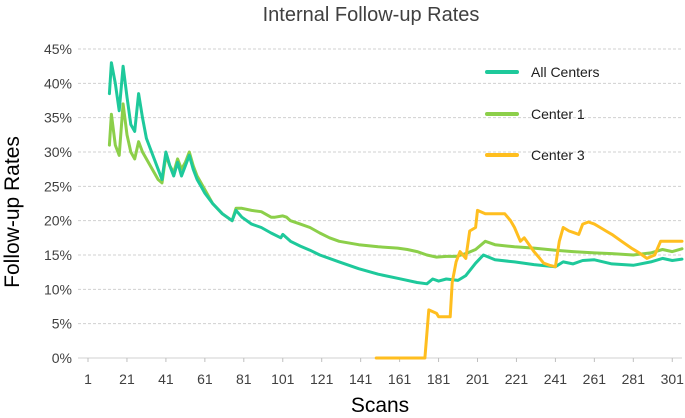 Image resolution: width=685 pixels, height=418 pixels. I want to click on legend: All Centers Center 1 Center 3, so click(542, 113).